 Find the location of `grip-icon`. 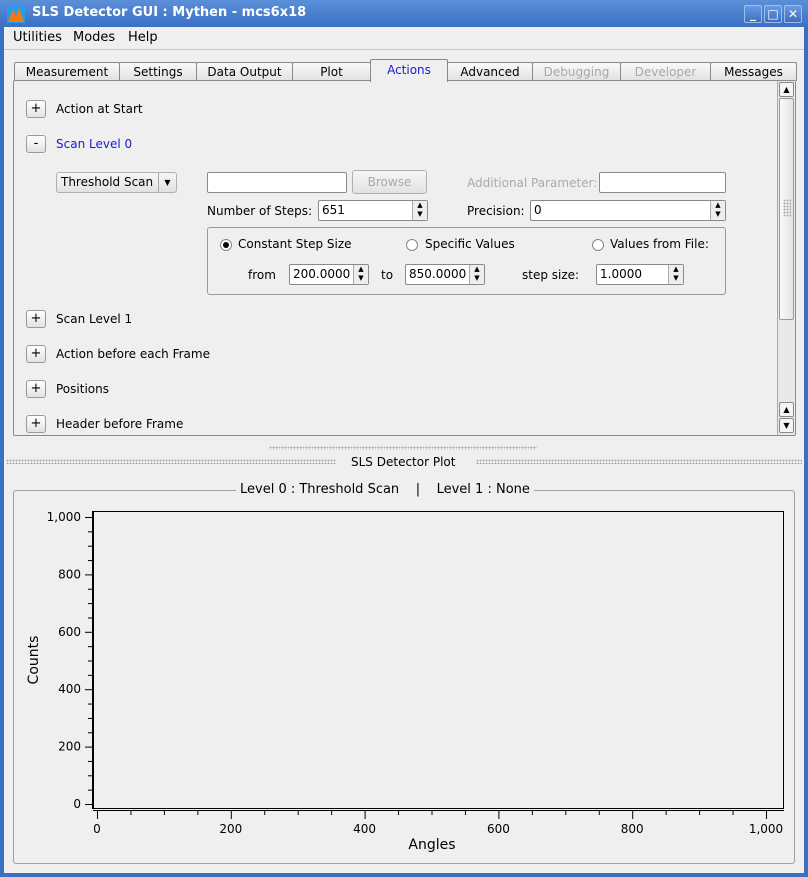

grip-icon is located at coordinates (787, 208).